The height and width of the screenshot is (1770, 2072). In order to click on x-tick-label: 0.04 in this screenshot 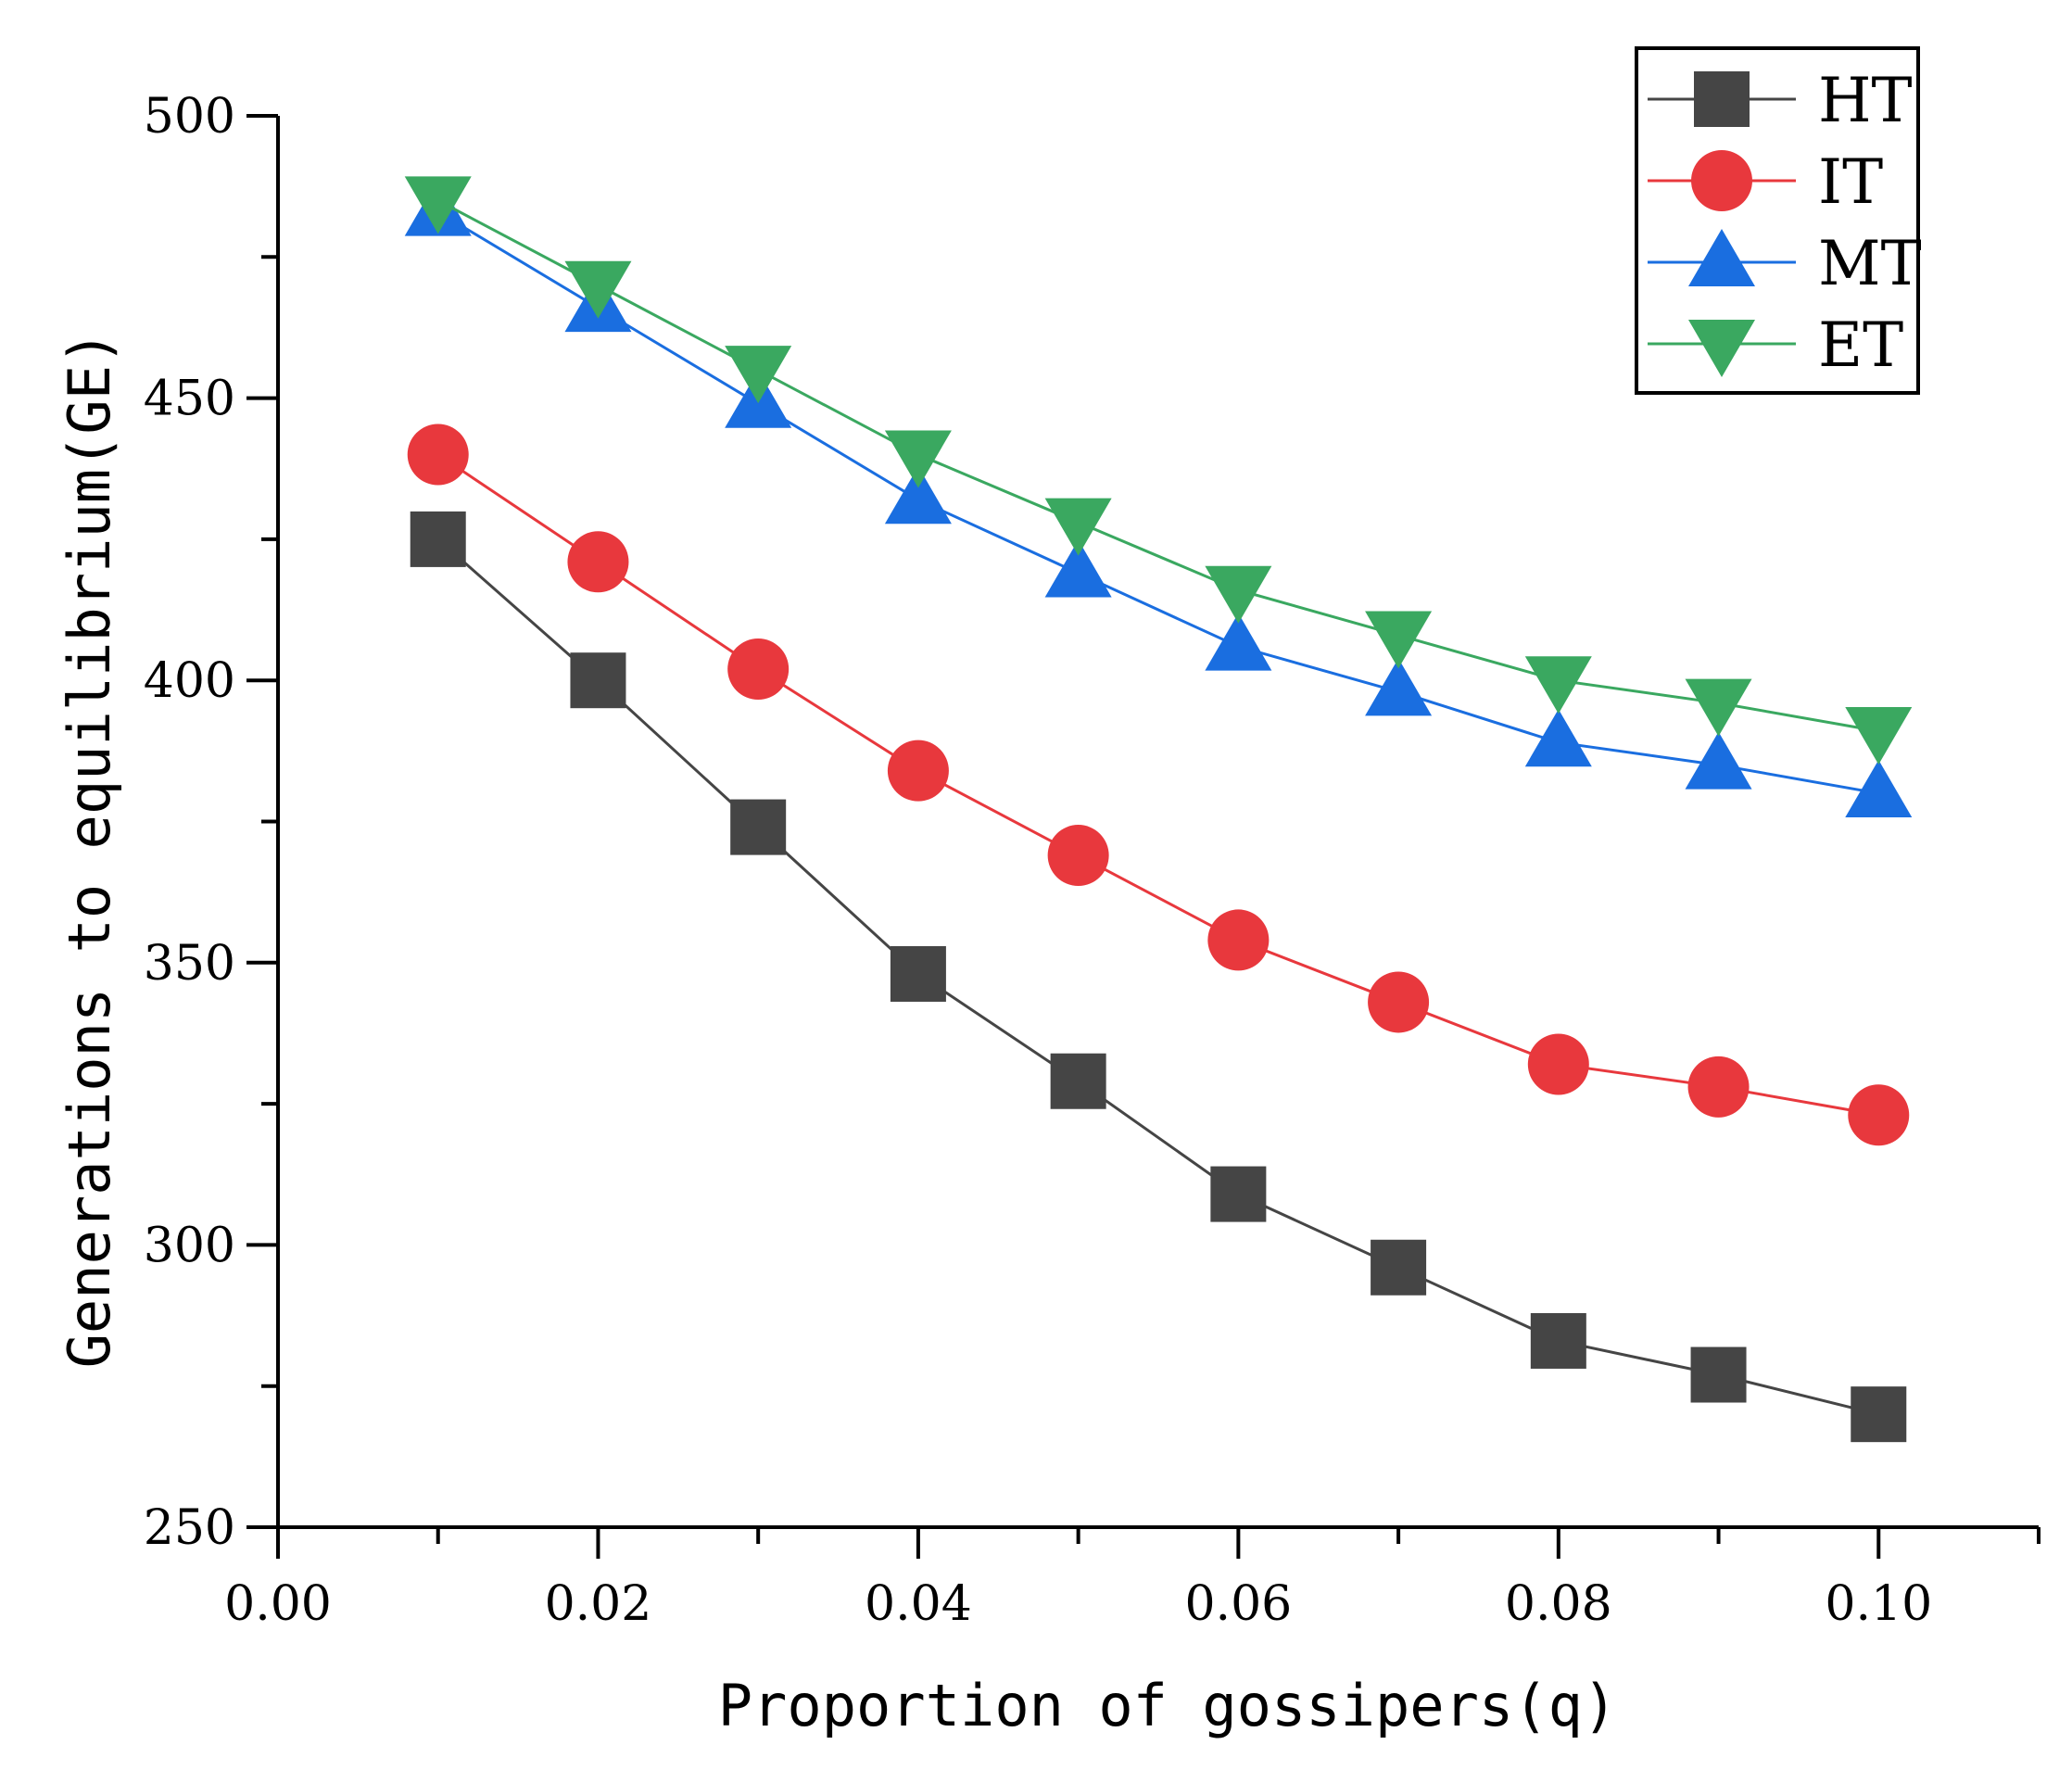, I will do `click(918, 1604)`.